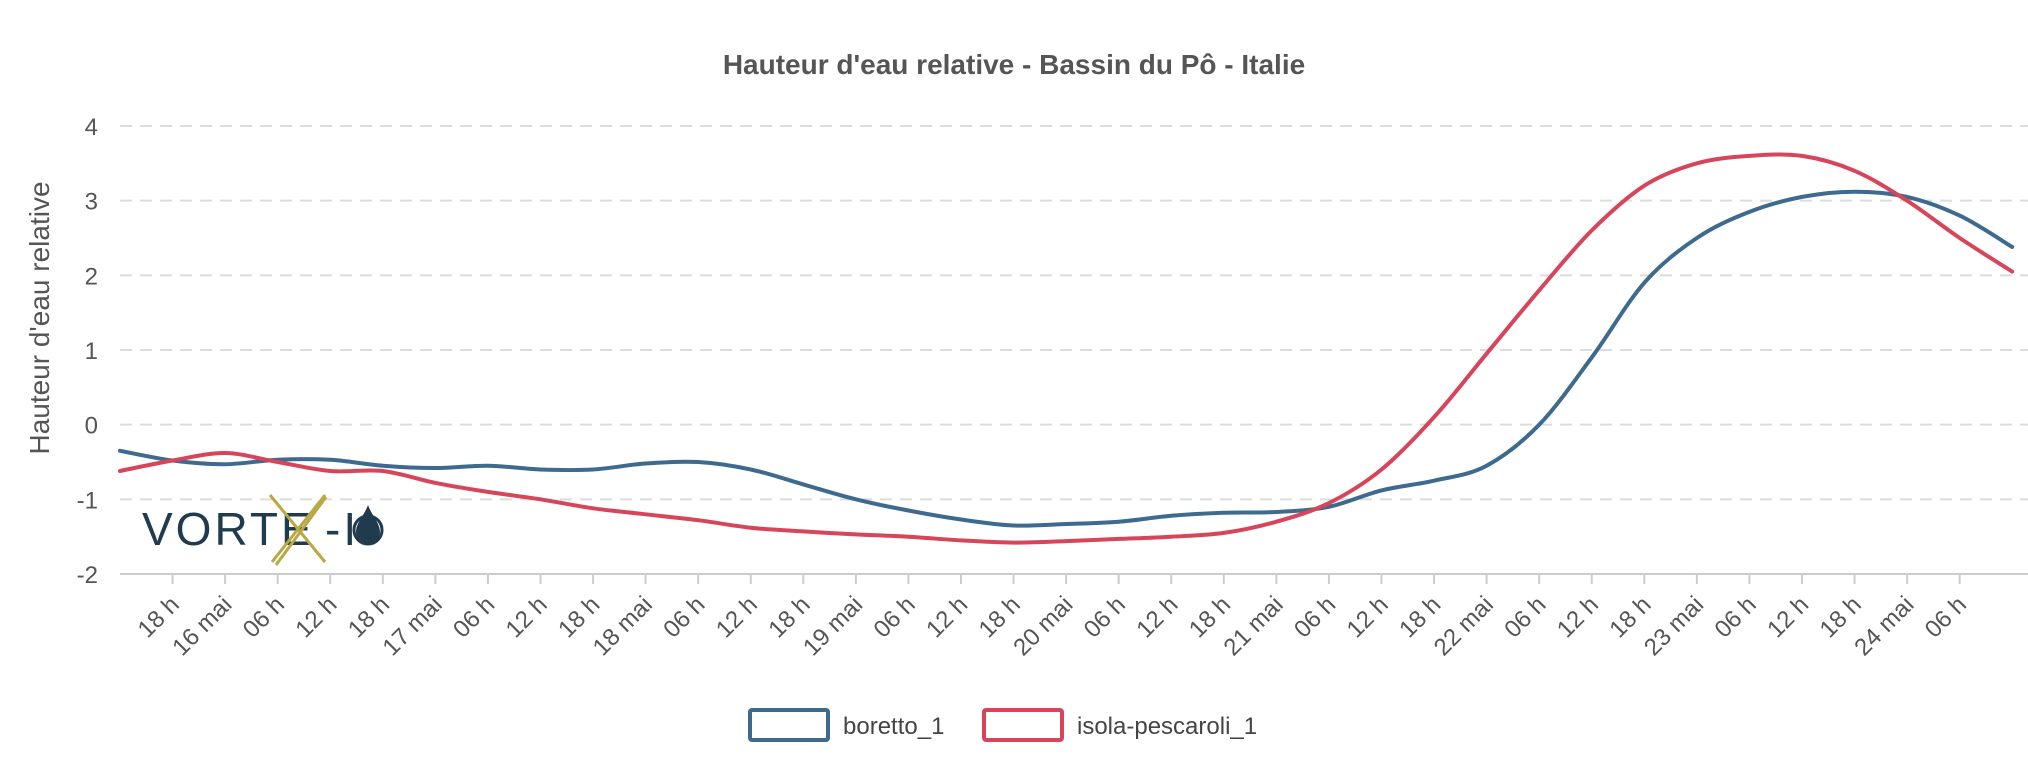  Describe the element at coordinates (39, 317) in the screenshot. I see `y-axis-label: Hauteur d'eau relative` at that location.